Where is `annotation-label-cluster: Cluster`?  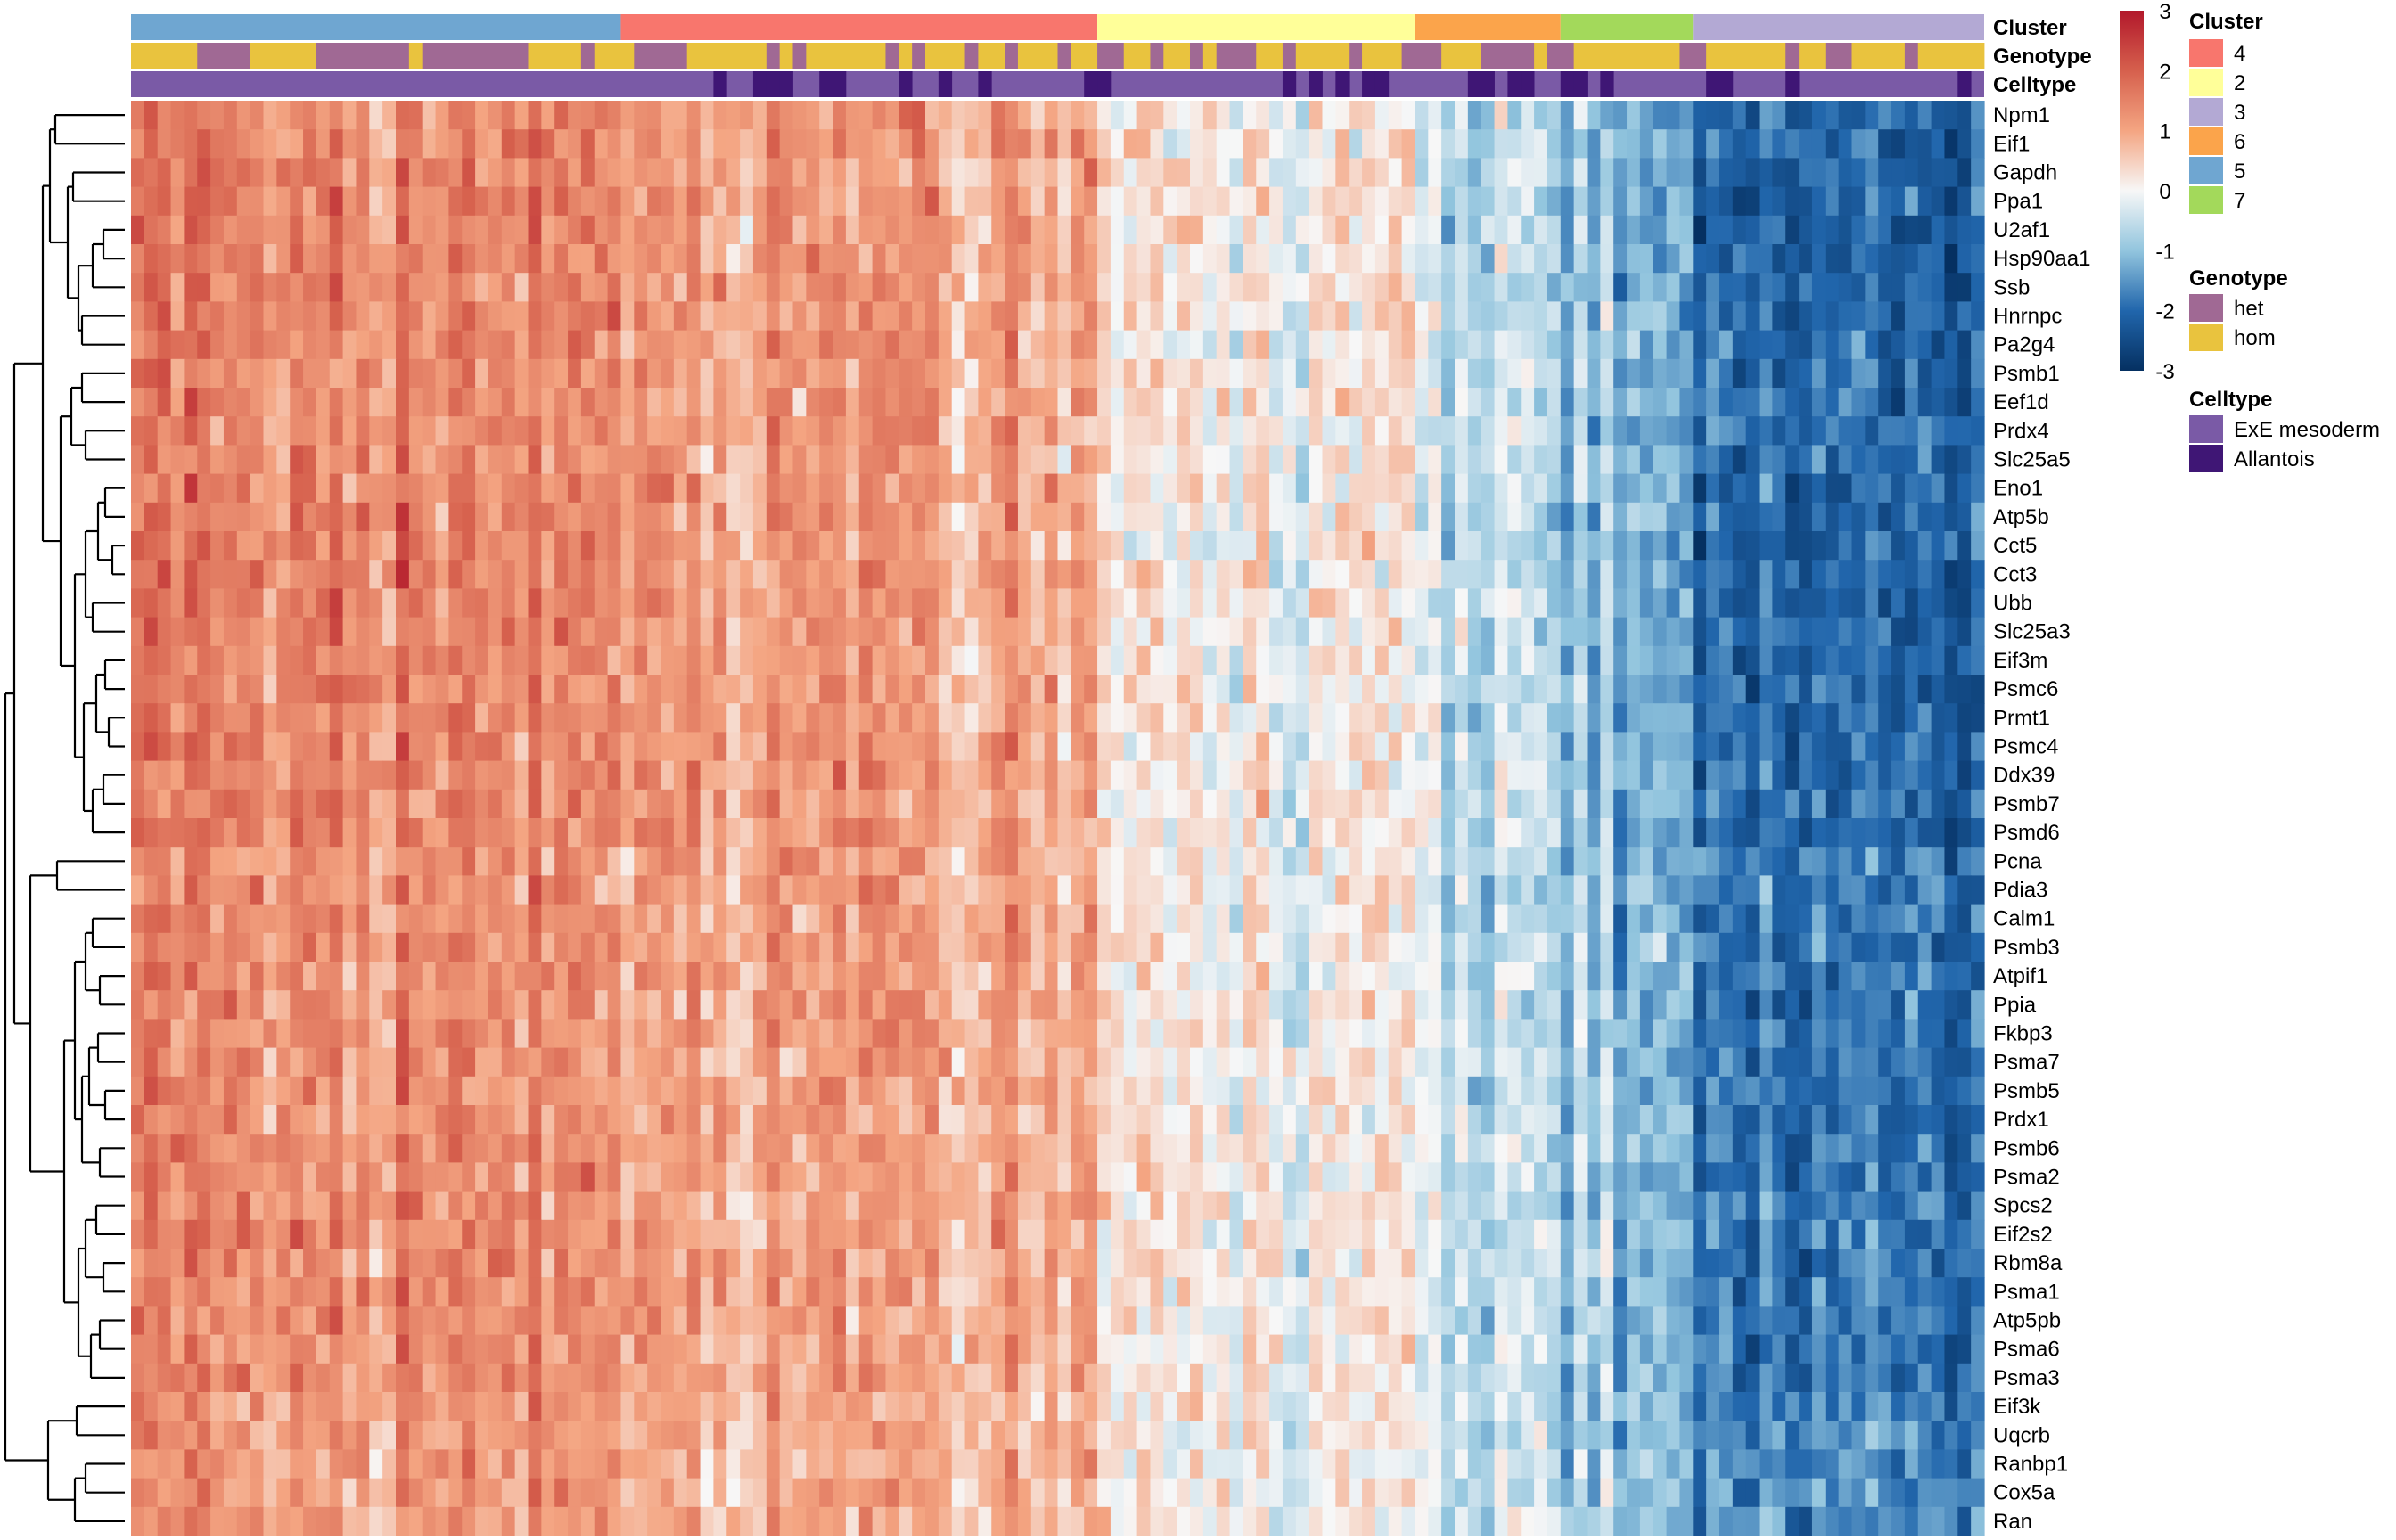 annotation-label-cluster: Cluster is located at coordinates (2030, 28).